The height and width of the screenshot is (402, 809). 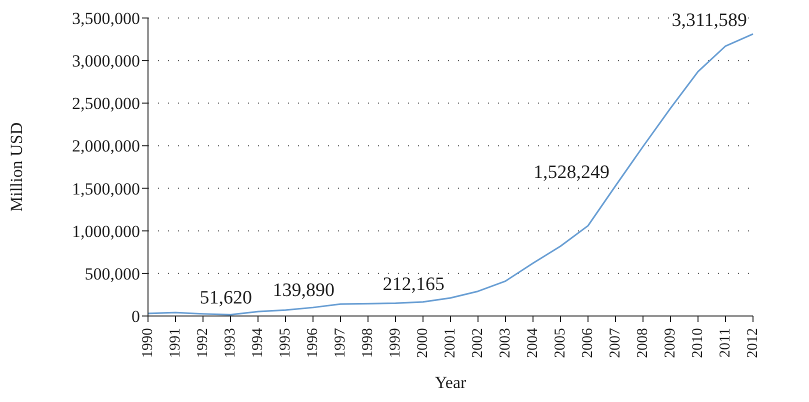 I want to click on x-tick-label: 1993, so click(x=230, y=343).